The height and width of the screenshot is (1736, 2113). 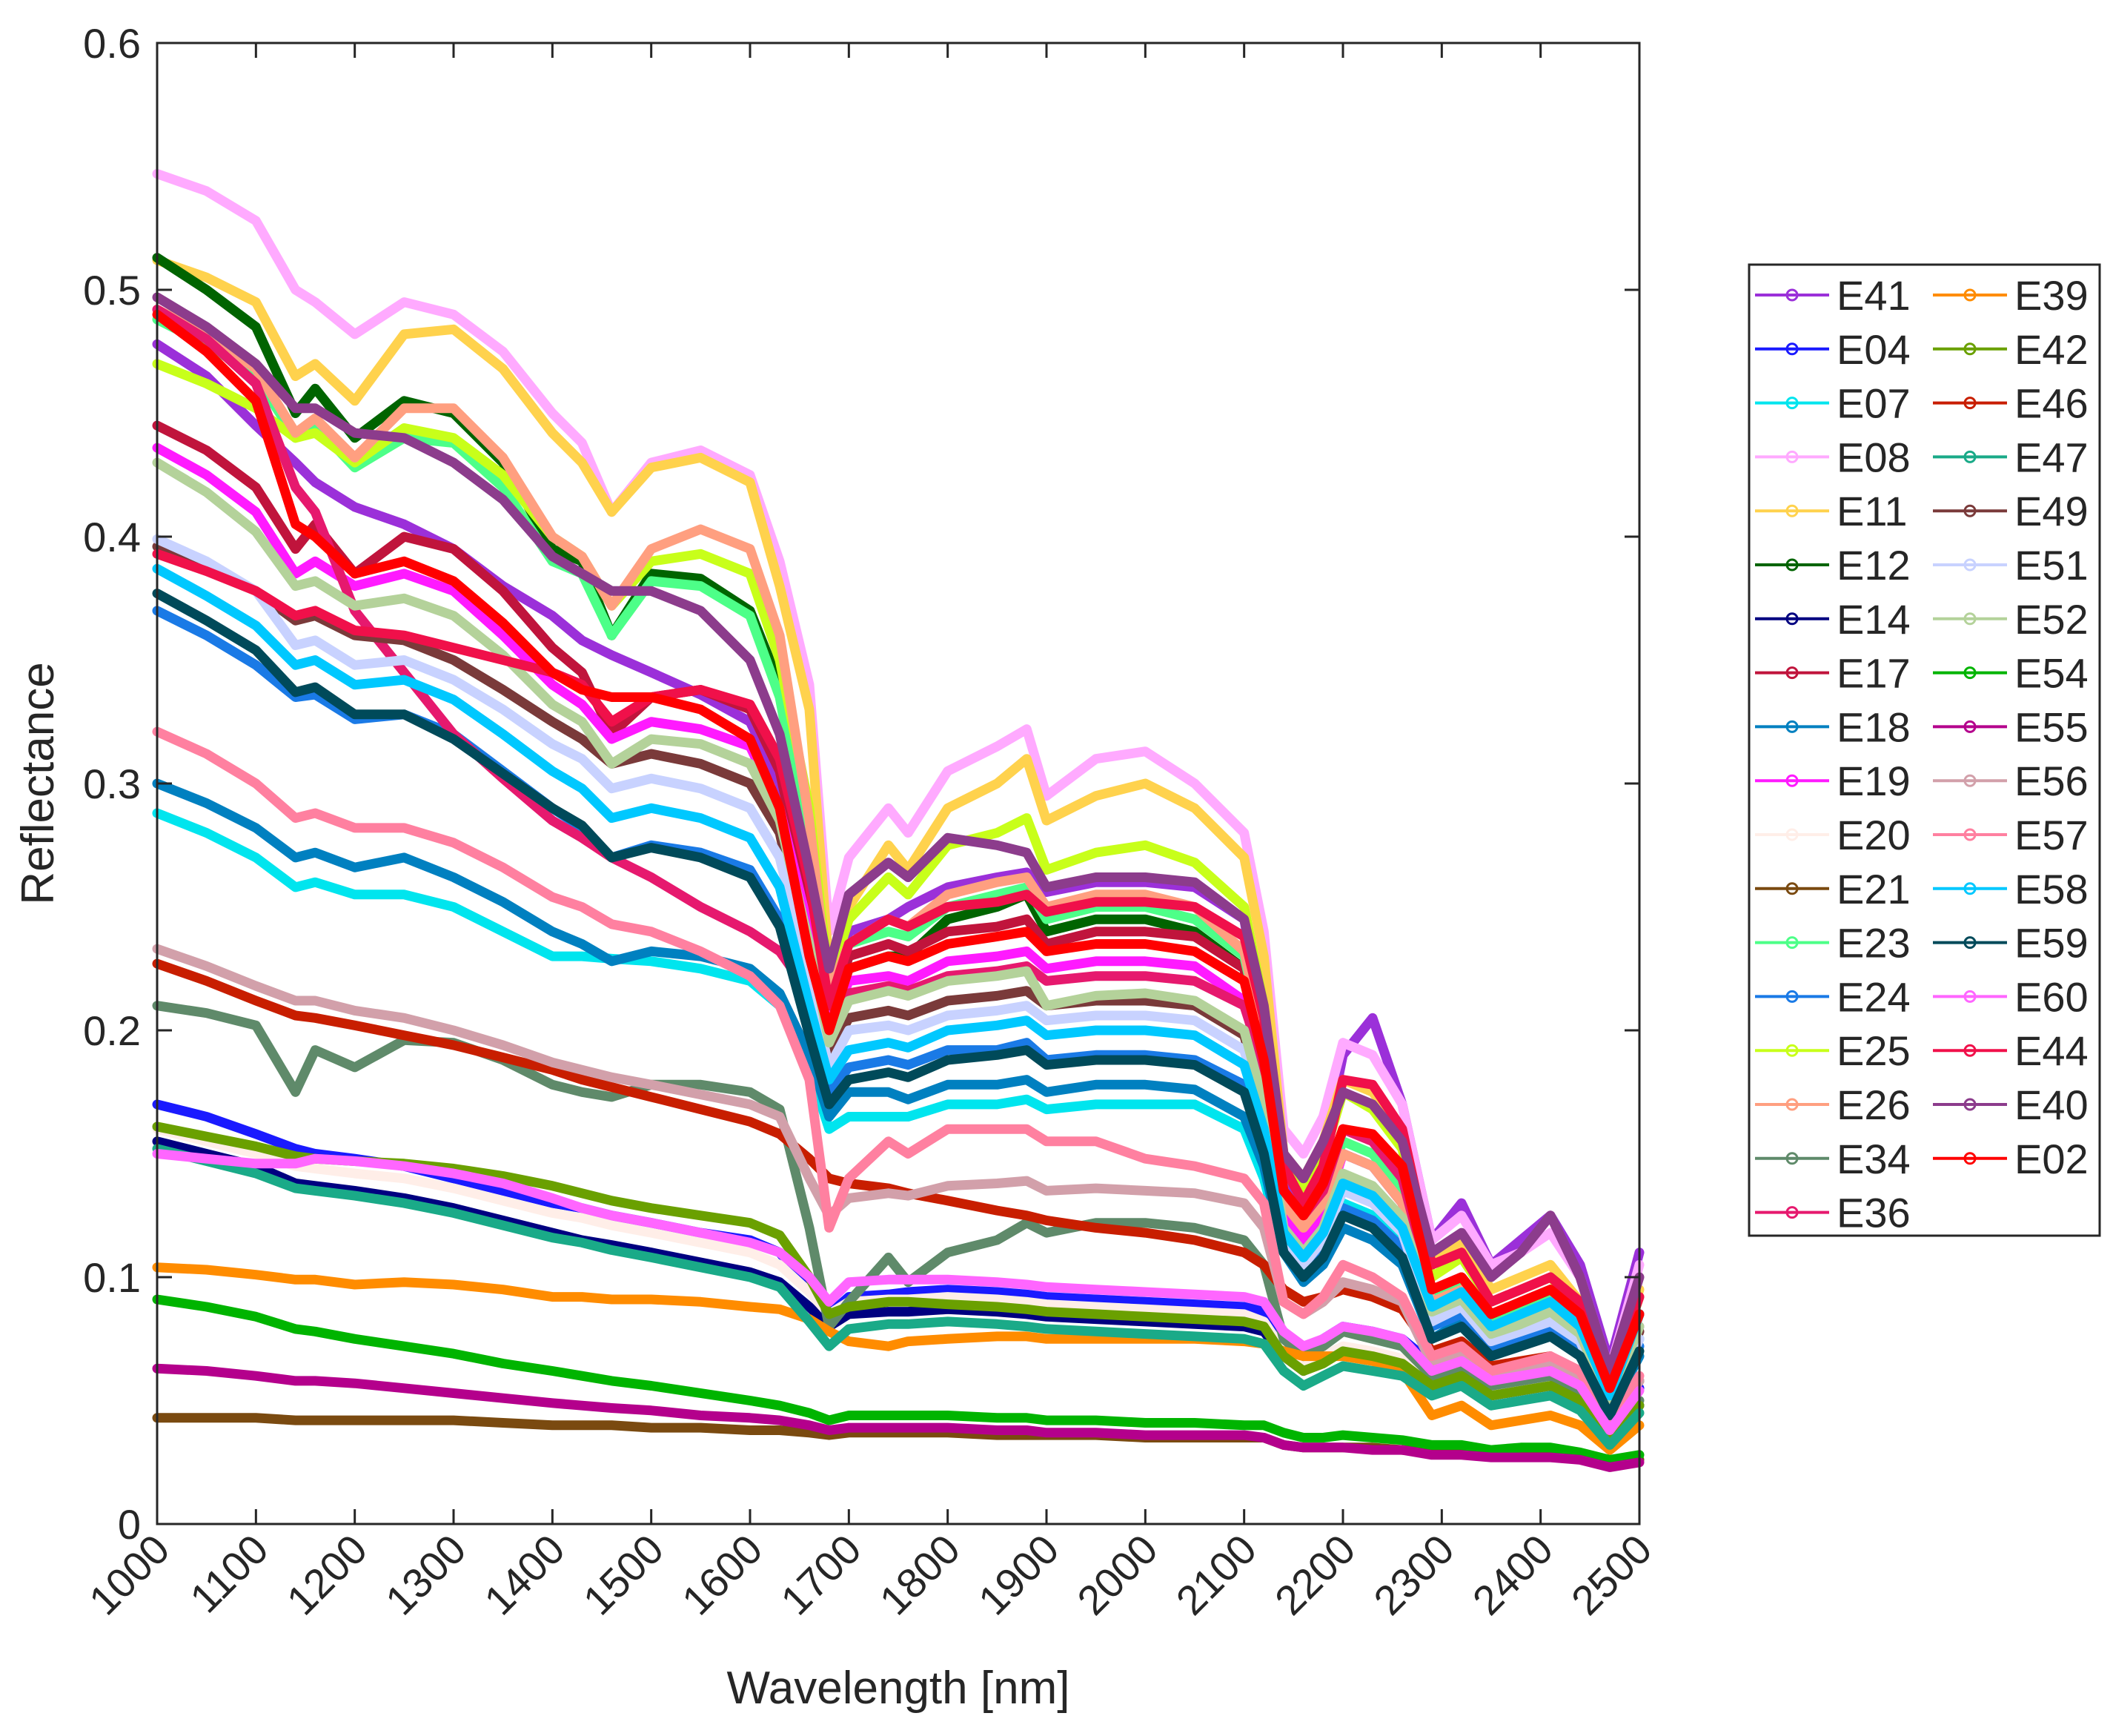 I want to click on series-line-e55, so click(x=898, y=1418).